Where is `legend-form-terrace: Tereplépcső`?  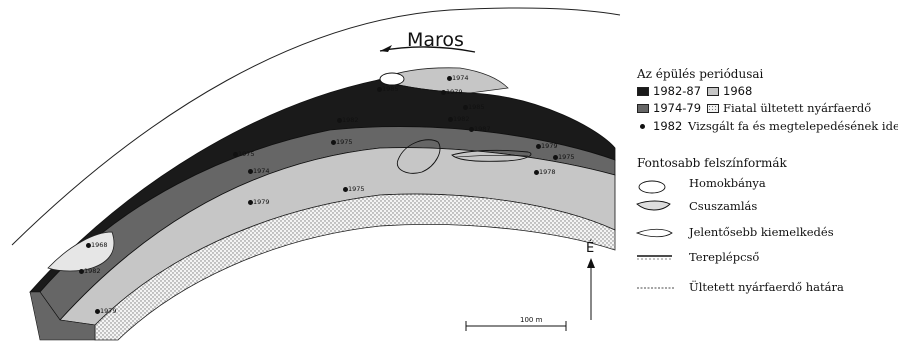 legend-form-terrace: Tereplépcső is located at coordinates (724, 257).